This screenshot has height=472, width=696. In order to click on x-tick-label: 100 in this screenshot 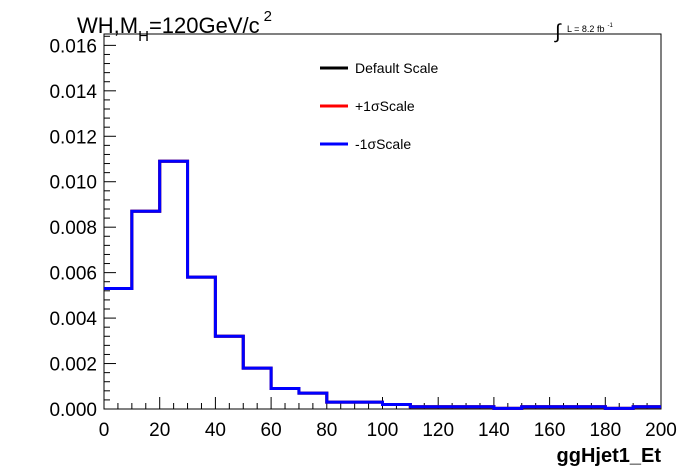, I will do `click(383, 430)`.